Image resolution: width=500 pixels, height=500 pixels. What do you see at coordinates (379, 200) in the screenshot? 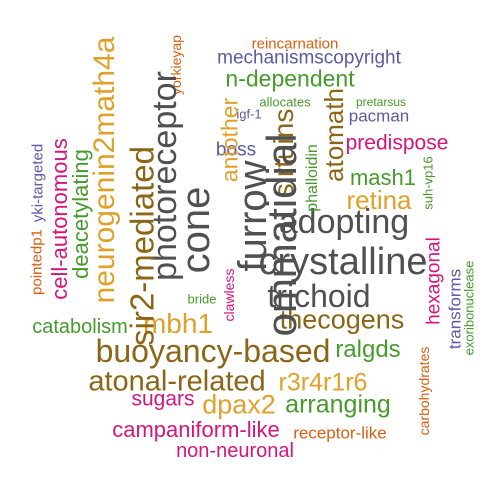
I see `word-retina: retina` at bounding box center [379, 200].